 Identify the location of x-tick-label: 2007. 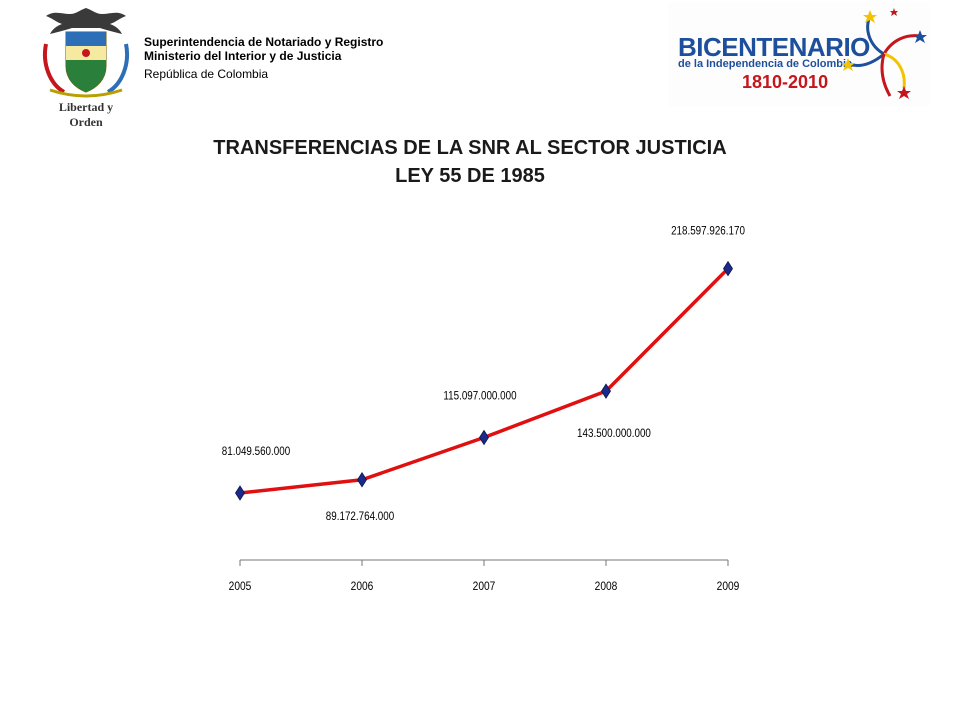
(484, 586).